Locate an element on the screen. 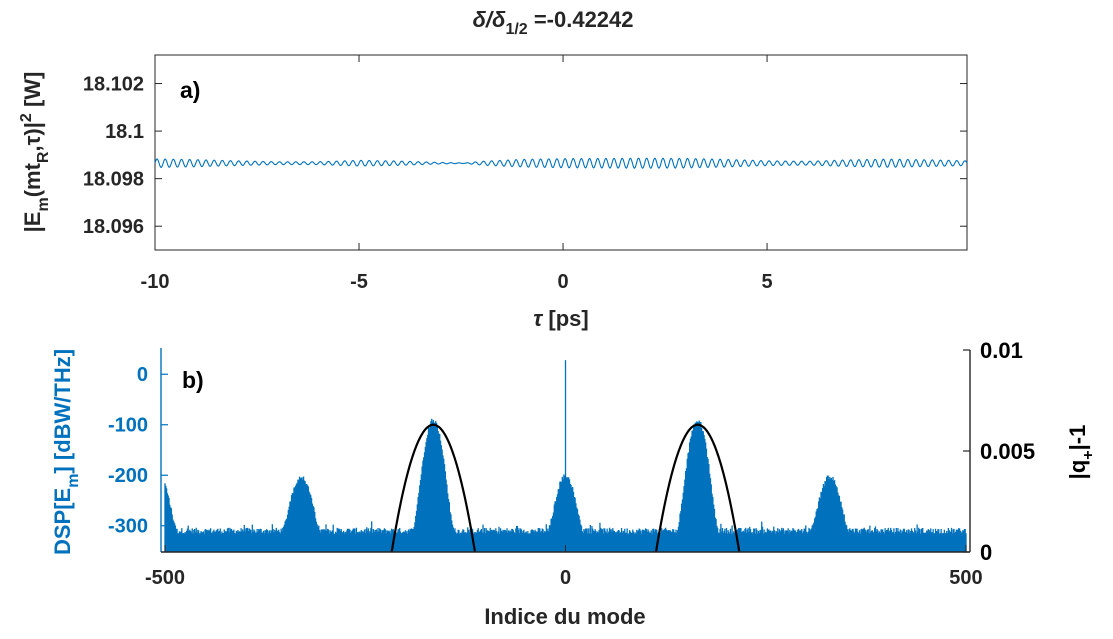  panel-b-label: b) is located at coordinates (193, 380).